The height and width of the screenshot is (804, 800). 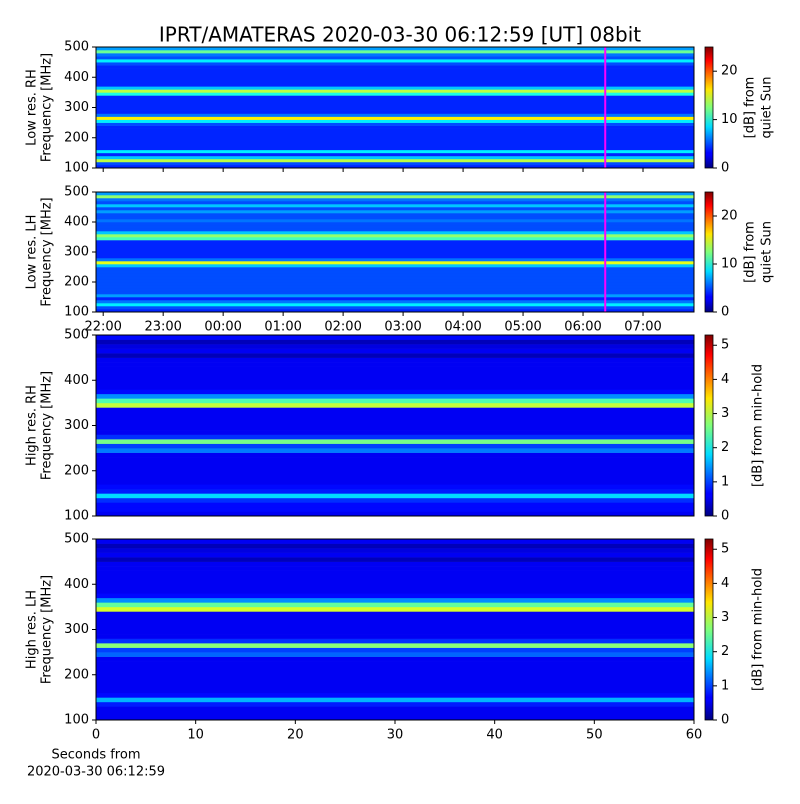 What do you see at coordinates (47, 425) in the screenshot?
I see `y-axis-label: Frequency [MHz]` at bounding box center [47, 425].